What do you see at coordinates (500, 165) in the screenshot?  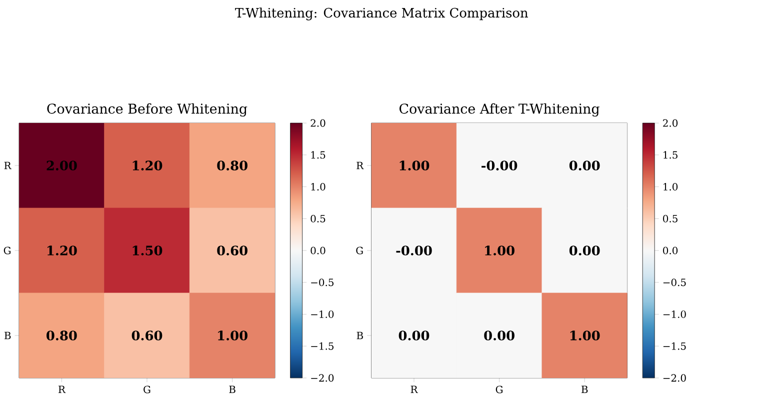 I see `data-label: -0.00` at bounding box center [500, 165].